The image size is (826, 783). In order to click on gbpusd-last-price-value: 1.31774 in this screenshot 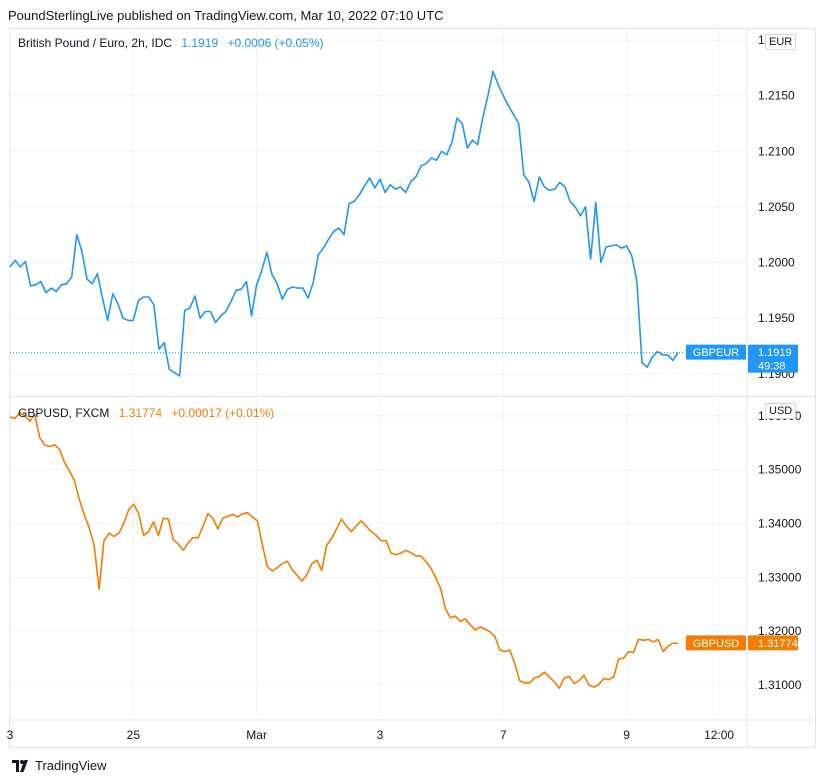, I will do `click(778, 644)`.